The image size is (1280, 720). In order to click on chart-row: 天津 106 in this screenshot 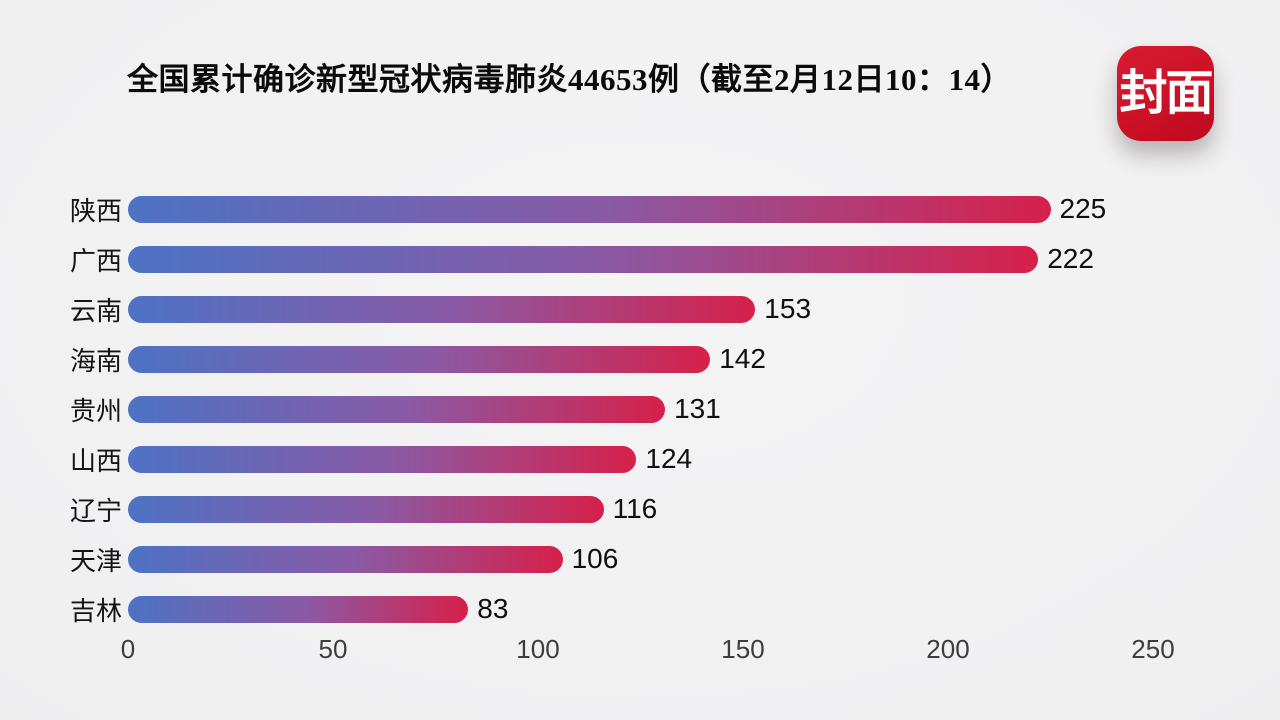, I will do `click(640, 559)`.